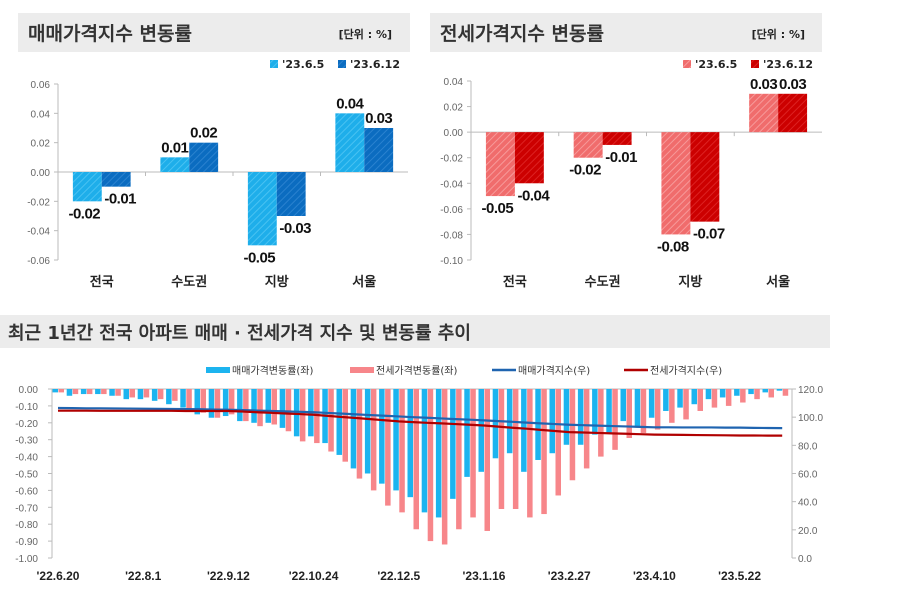 Image resolution: width=902 pixels, height=597 pixels. What do you see at coordinates (522, 34) in the screenshot?
I see `chart2-title: 전세가격지수 변동률` at bounding box center [522, 34].